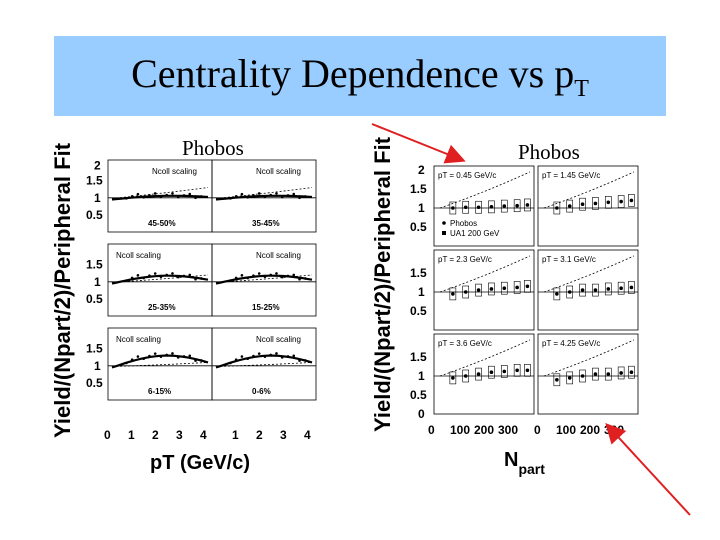 The image size is (720, 540). I want to click on x-axis-label-right: Npart, so click(524, 463).